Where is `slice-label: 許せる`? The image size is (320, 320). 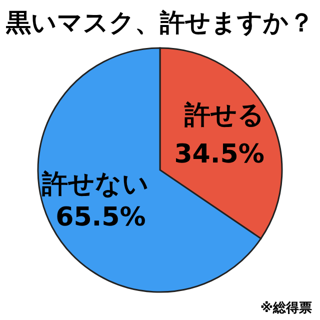 slice-label: 許せる is located at coordinates (224, 115).